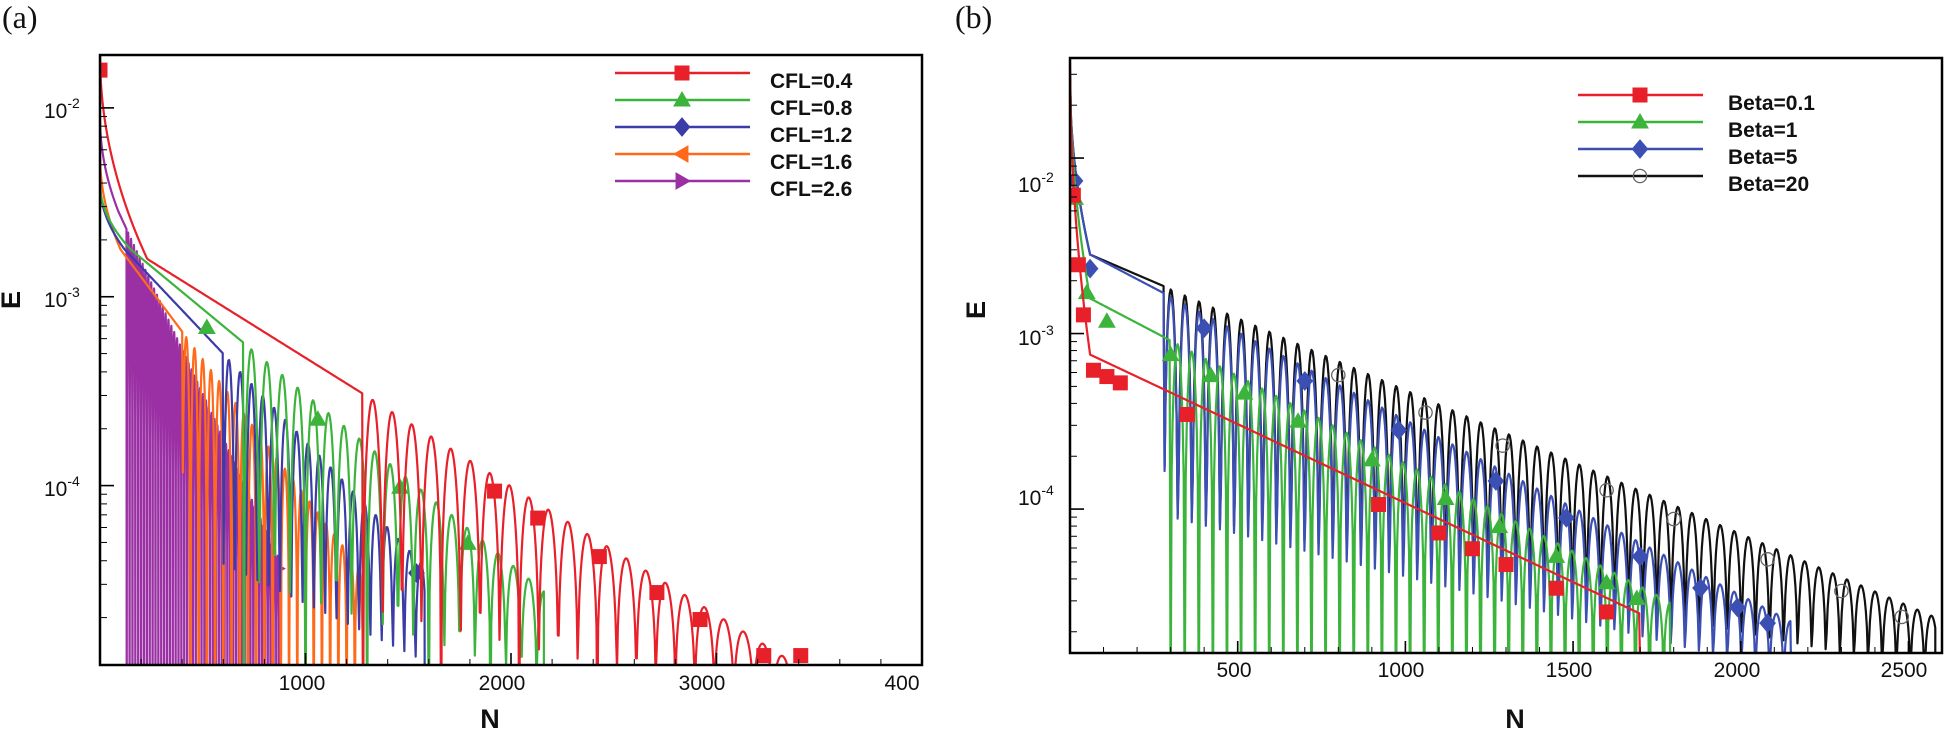 The height and width of the screenshot is (735, 1950). I want to click on legend-label: CFL=0.4, so click(811, 81).